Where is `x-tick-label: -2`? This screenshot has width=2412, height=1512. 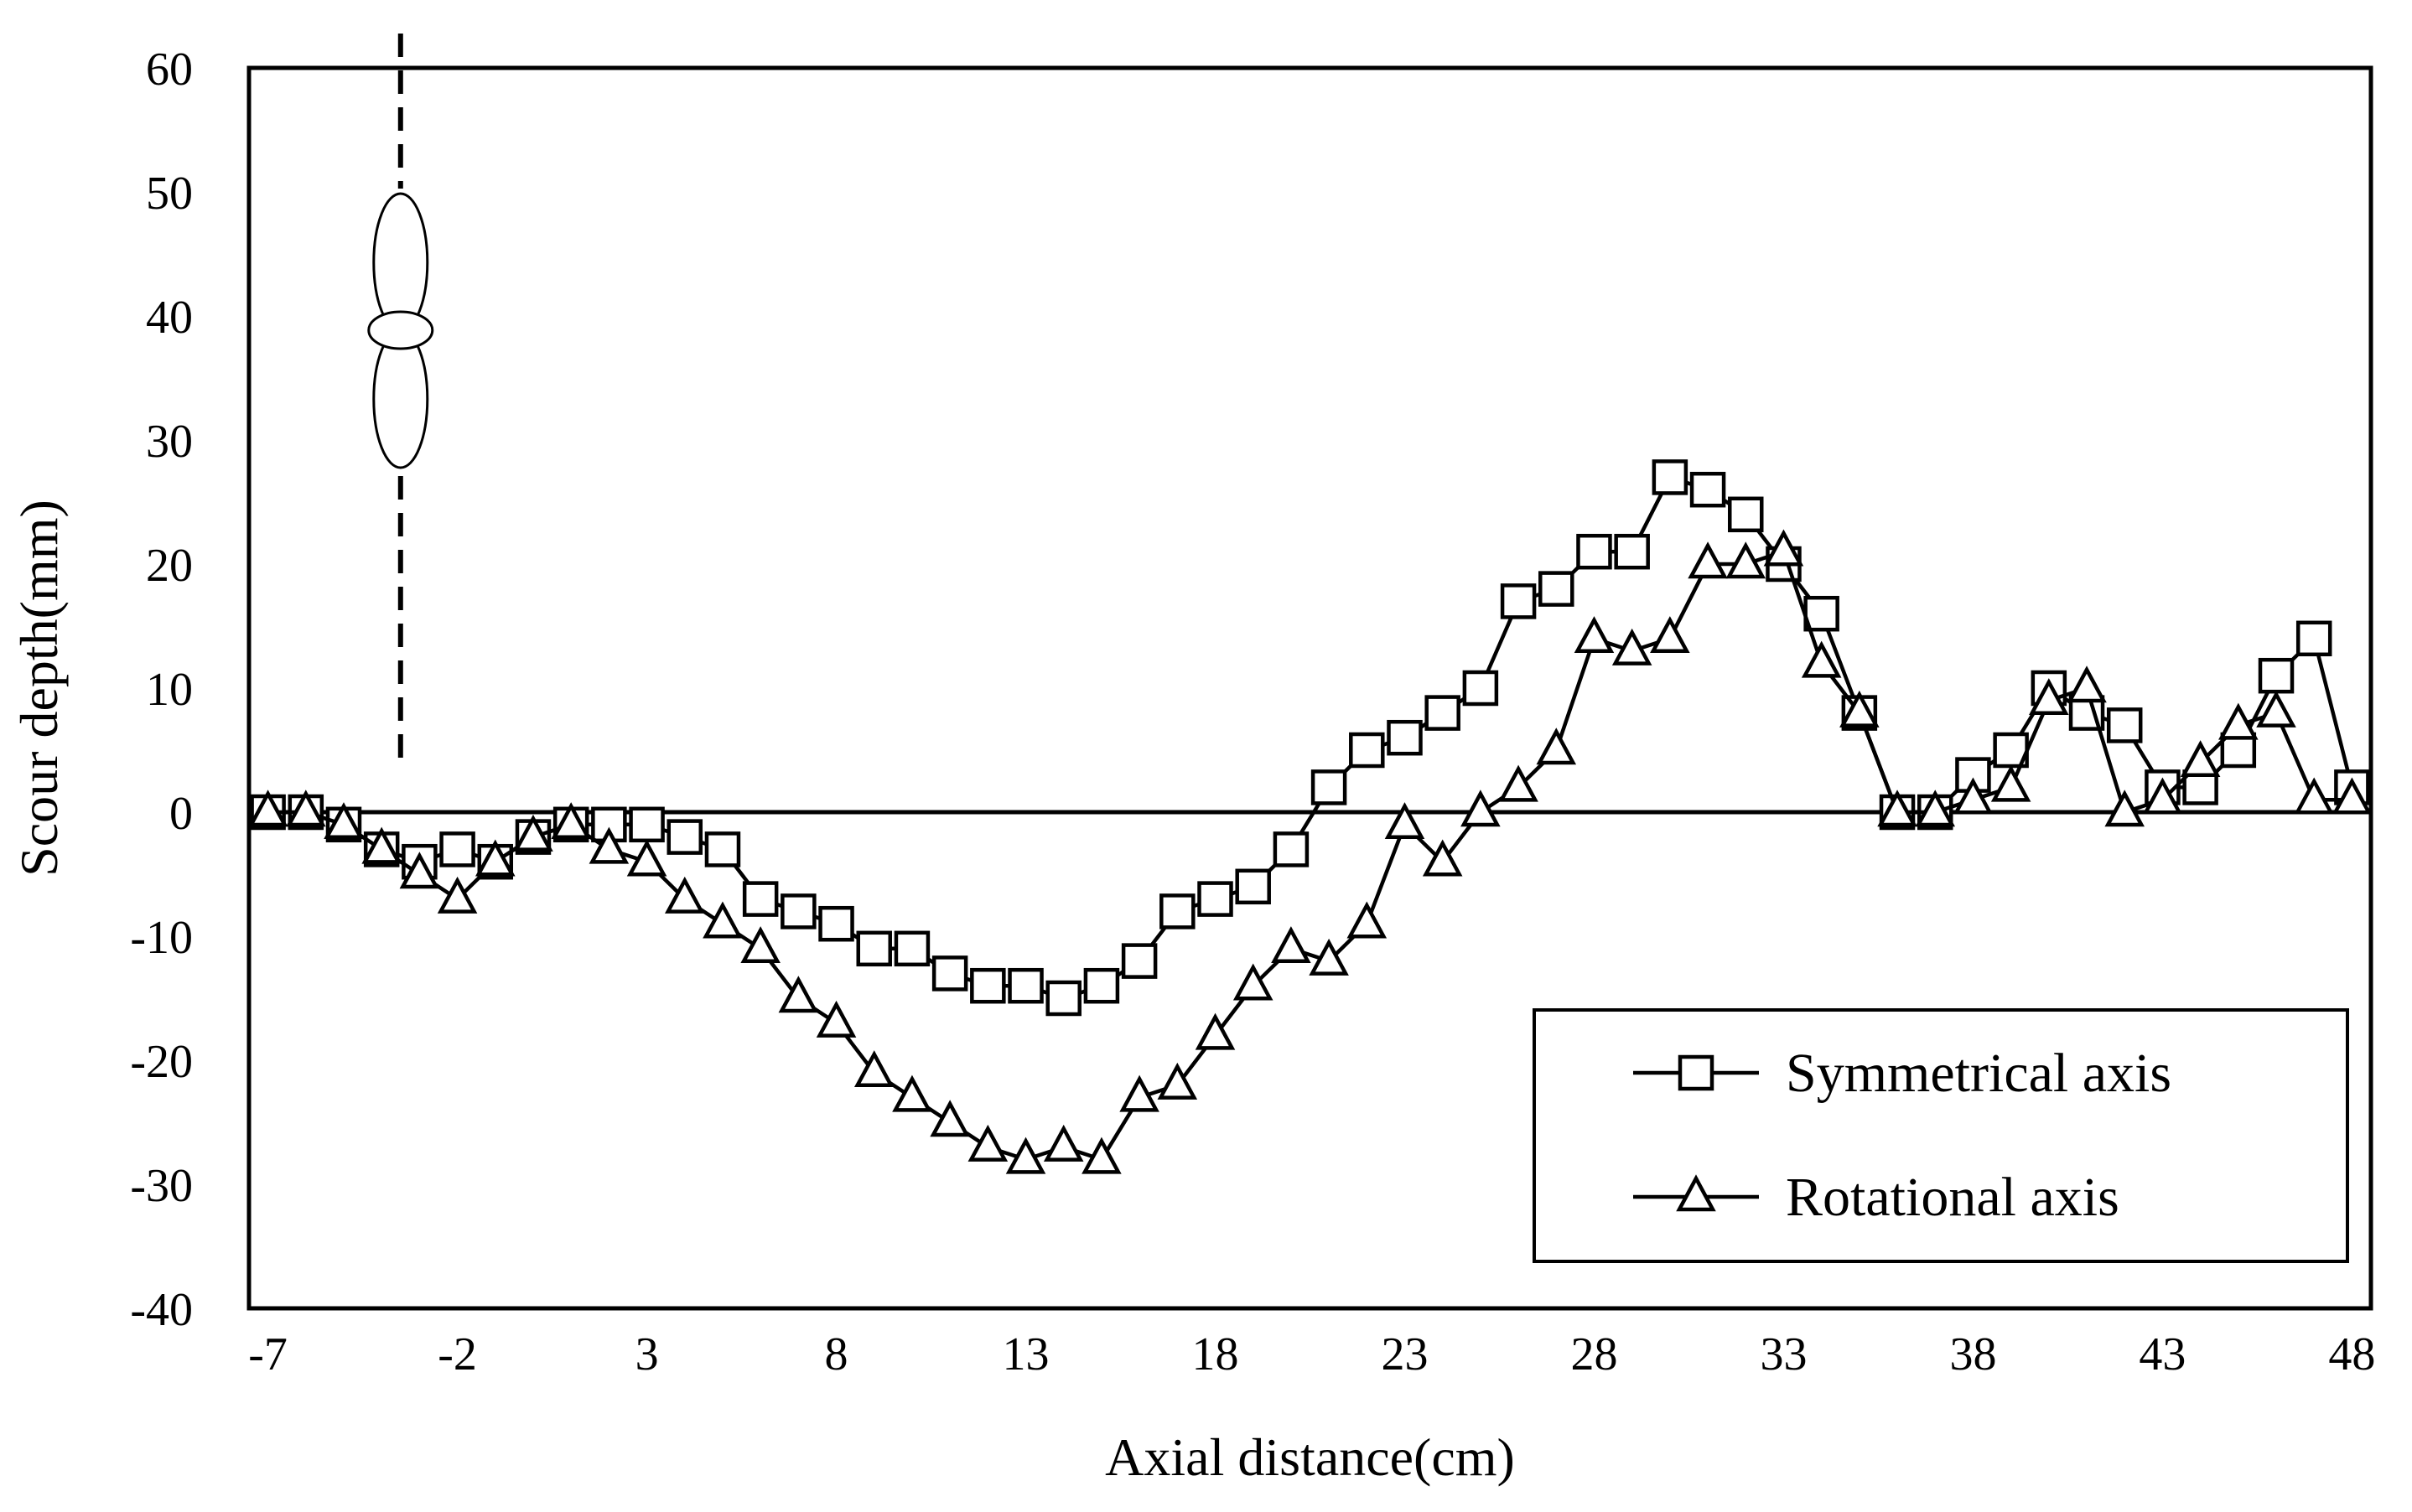 x-tick-label: -2 is located at coordinates (457, 1354).